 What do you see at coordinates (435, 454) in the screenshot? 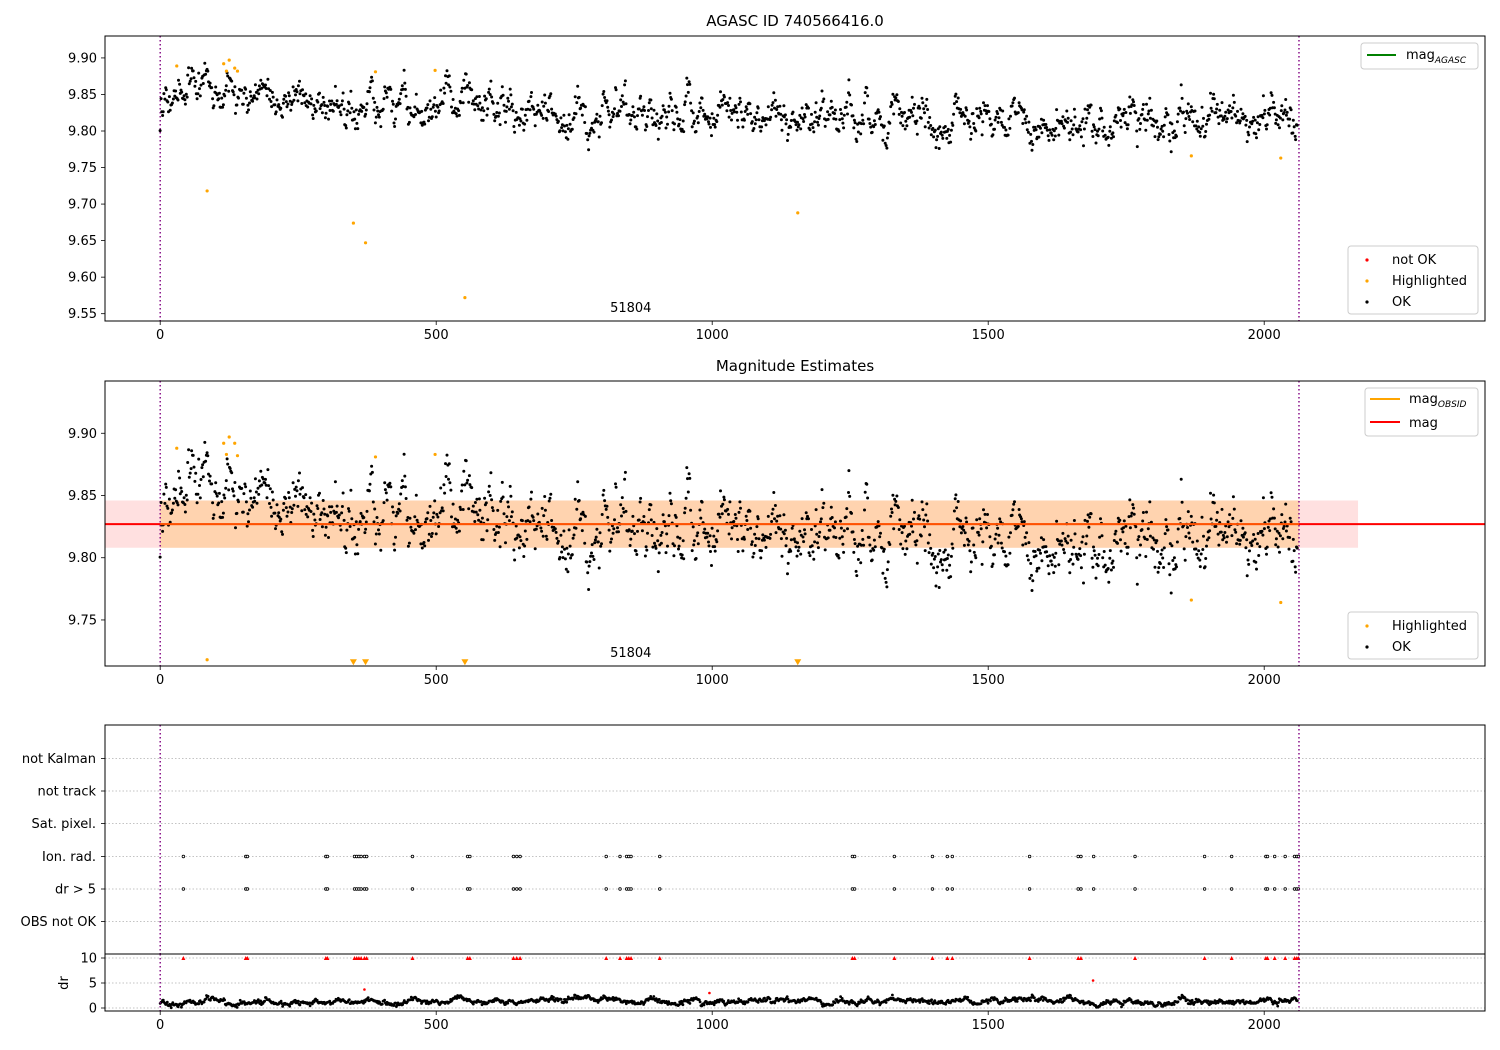
I see `highlighted-point` at bounding box center [435, 454].